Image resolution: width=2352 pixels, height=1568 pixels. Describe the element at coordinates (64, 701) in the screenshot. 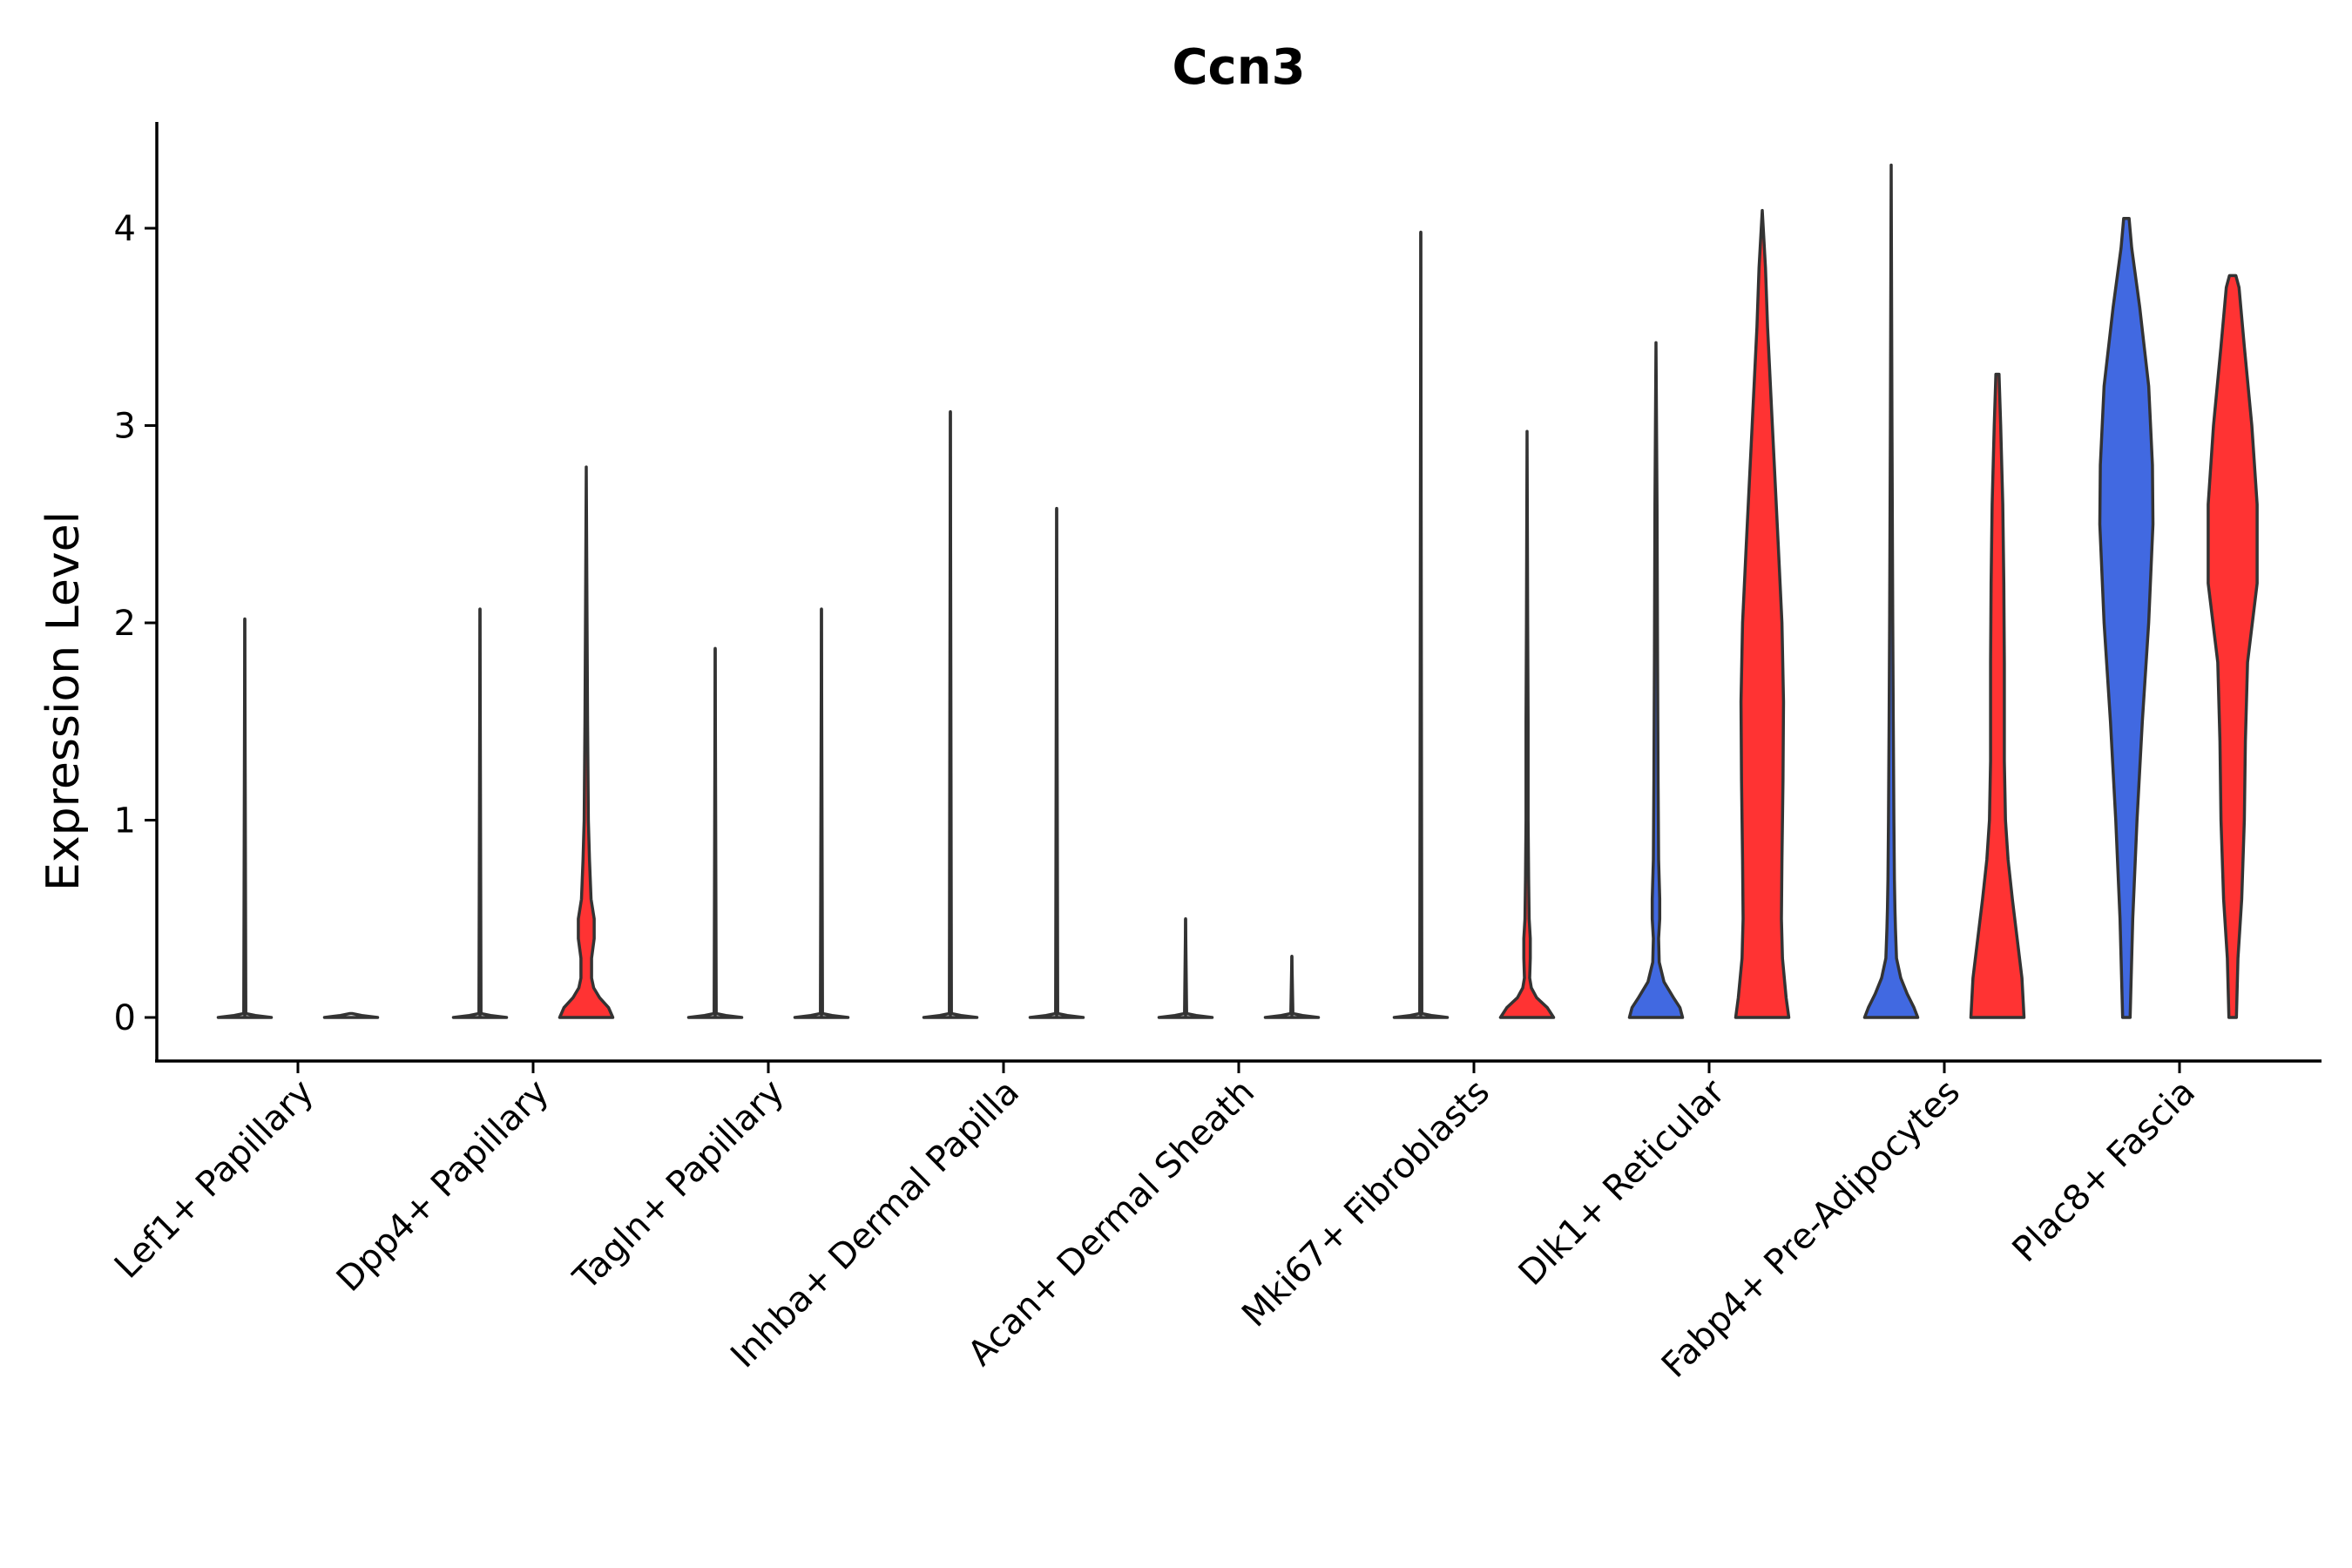

I see `y-axis-label: Expression Level` at that location.